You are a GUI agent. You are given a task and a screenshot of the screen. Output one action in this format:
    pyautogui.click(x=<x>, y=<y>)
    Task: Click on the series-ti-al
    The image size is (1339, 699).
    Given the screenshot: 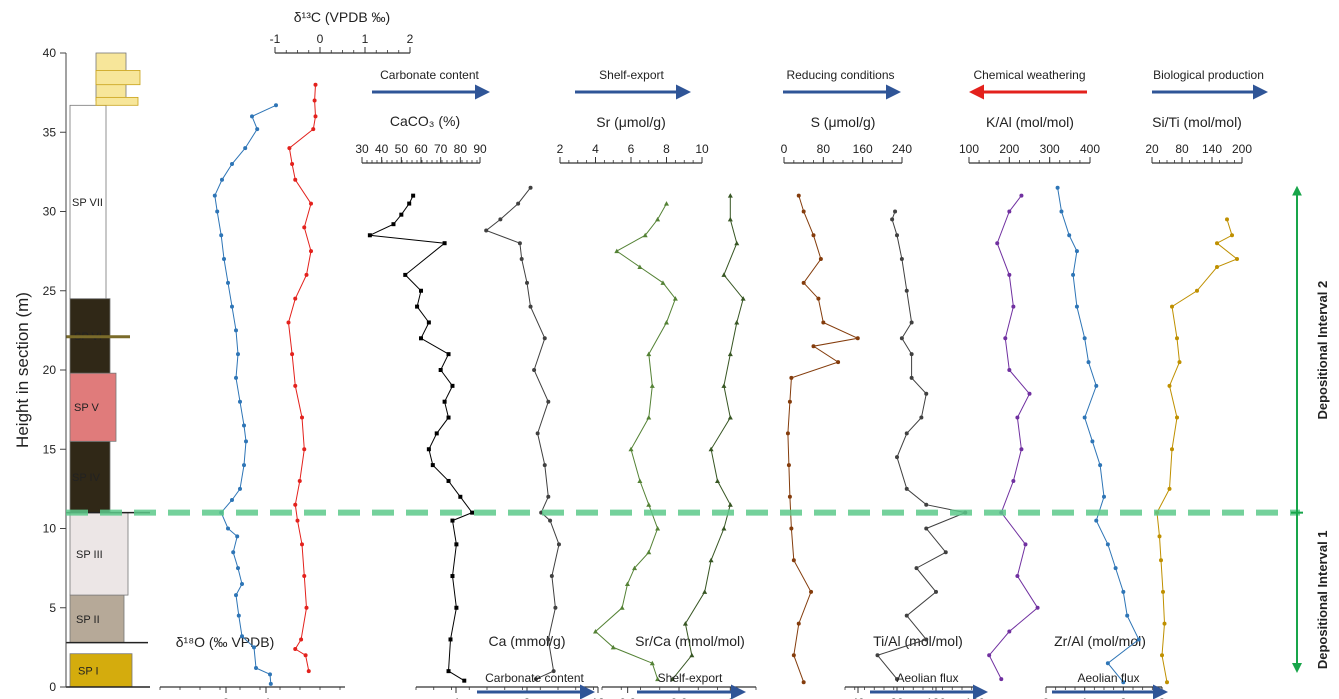 What is the action you would take?
    pyautogui.click(x=921, y=445)
    